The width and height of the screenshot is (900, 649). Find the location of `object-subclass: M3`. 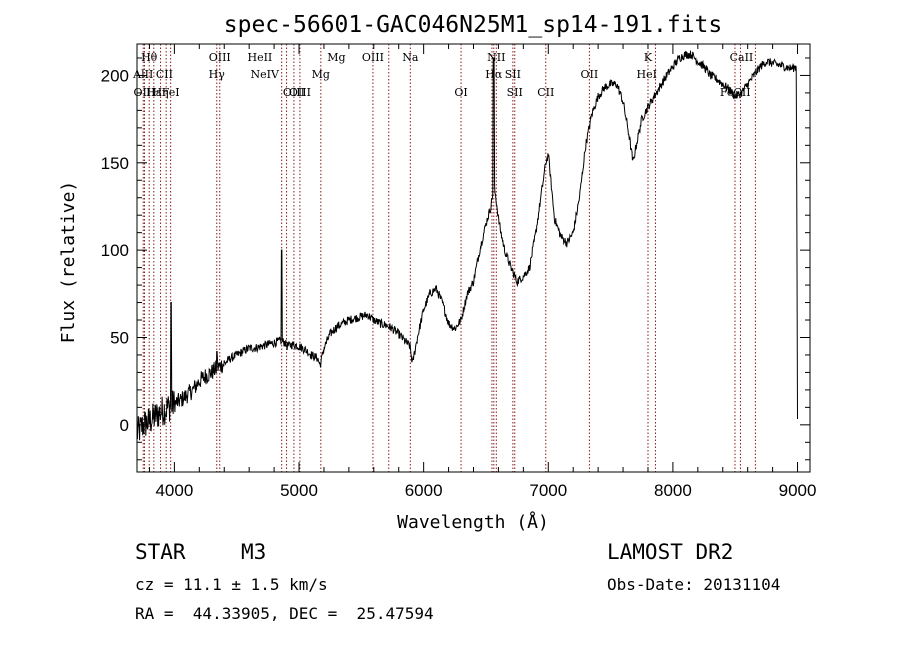

object-subclass: M3 is located at coordinates (254, 552).